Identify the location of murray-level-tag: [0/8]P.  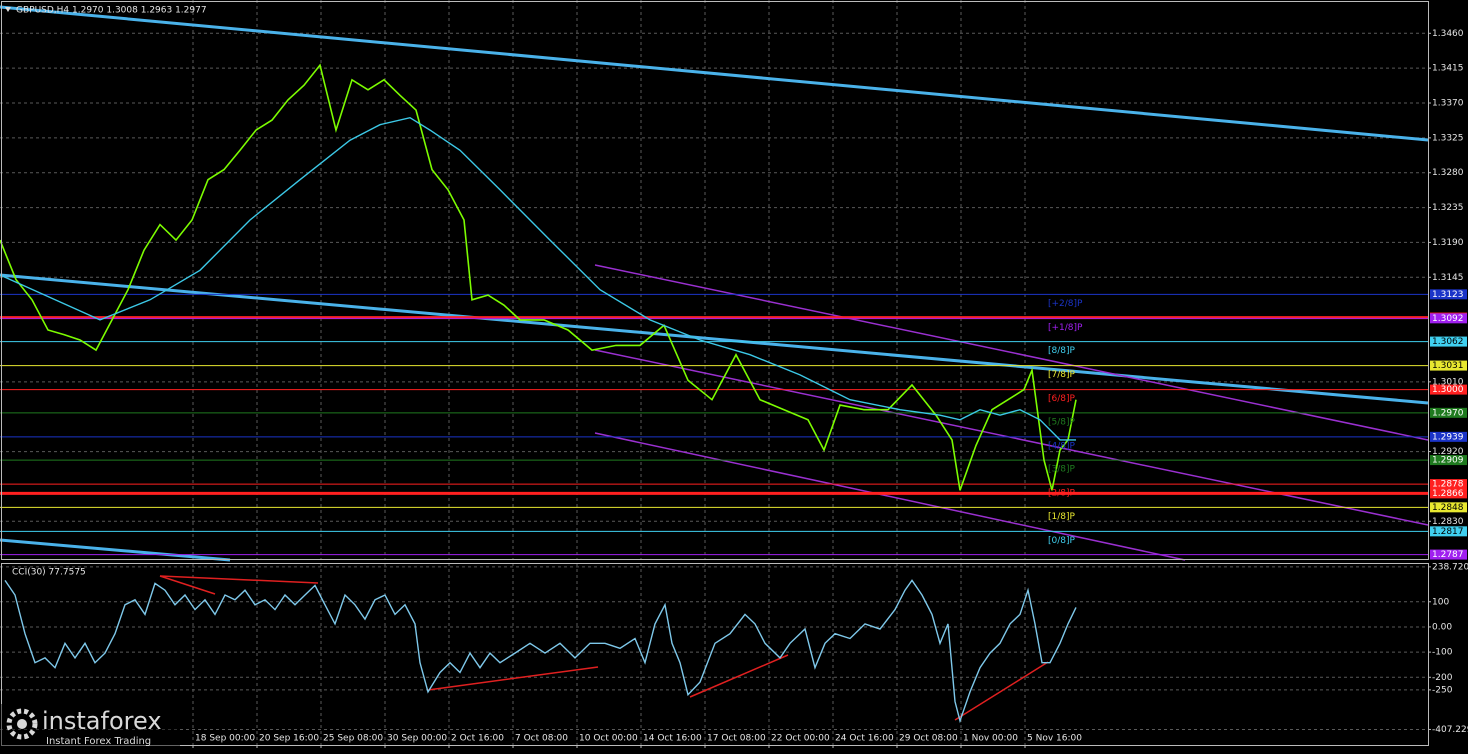
(1062, 541).